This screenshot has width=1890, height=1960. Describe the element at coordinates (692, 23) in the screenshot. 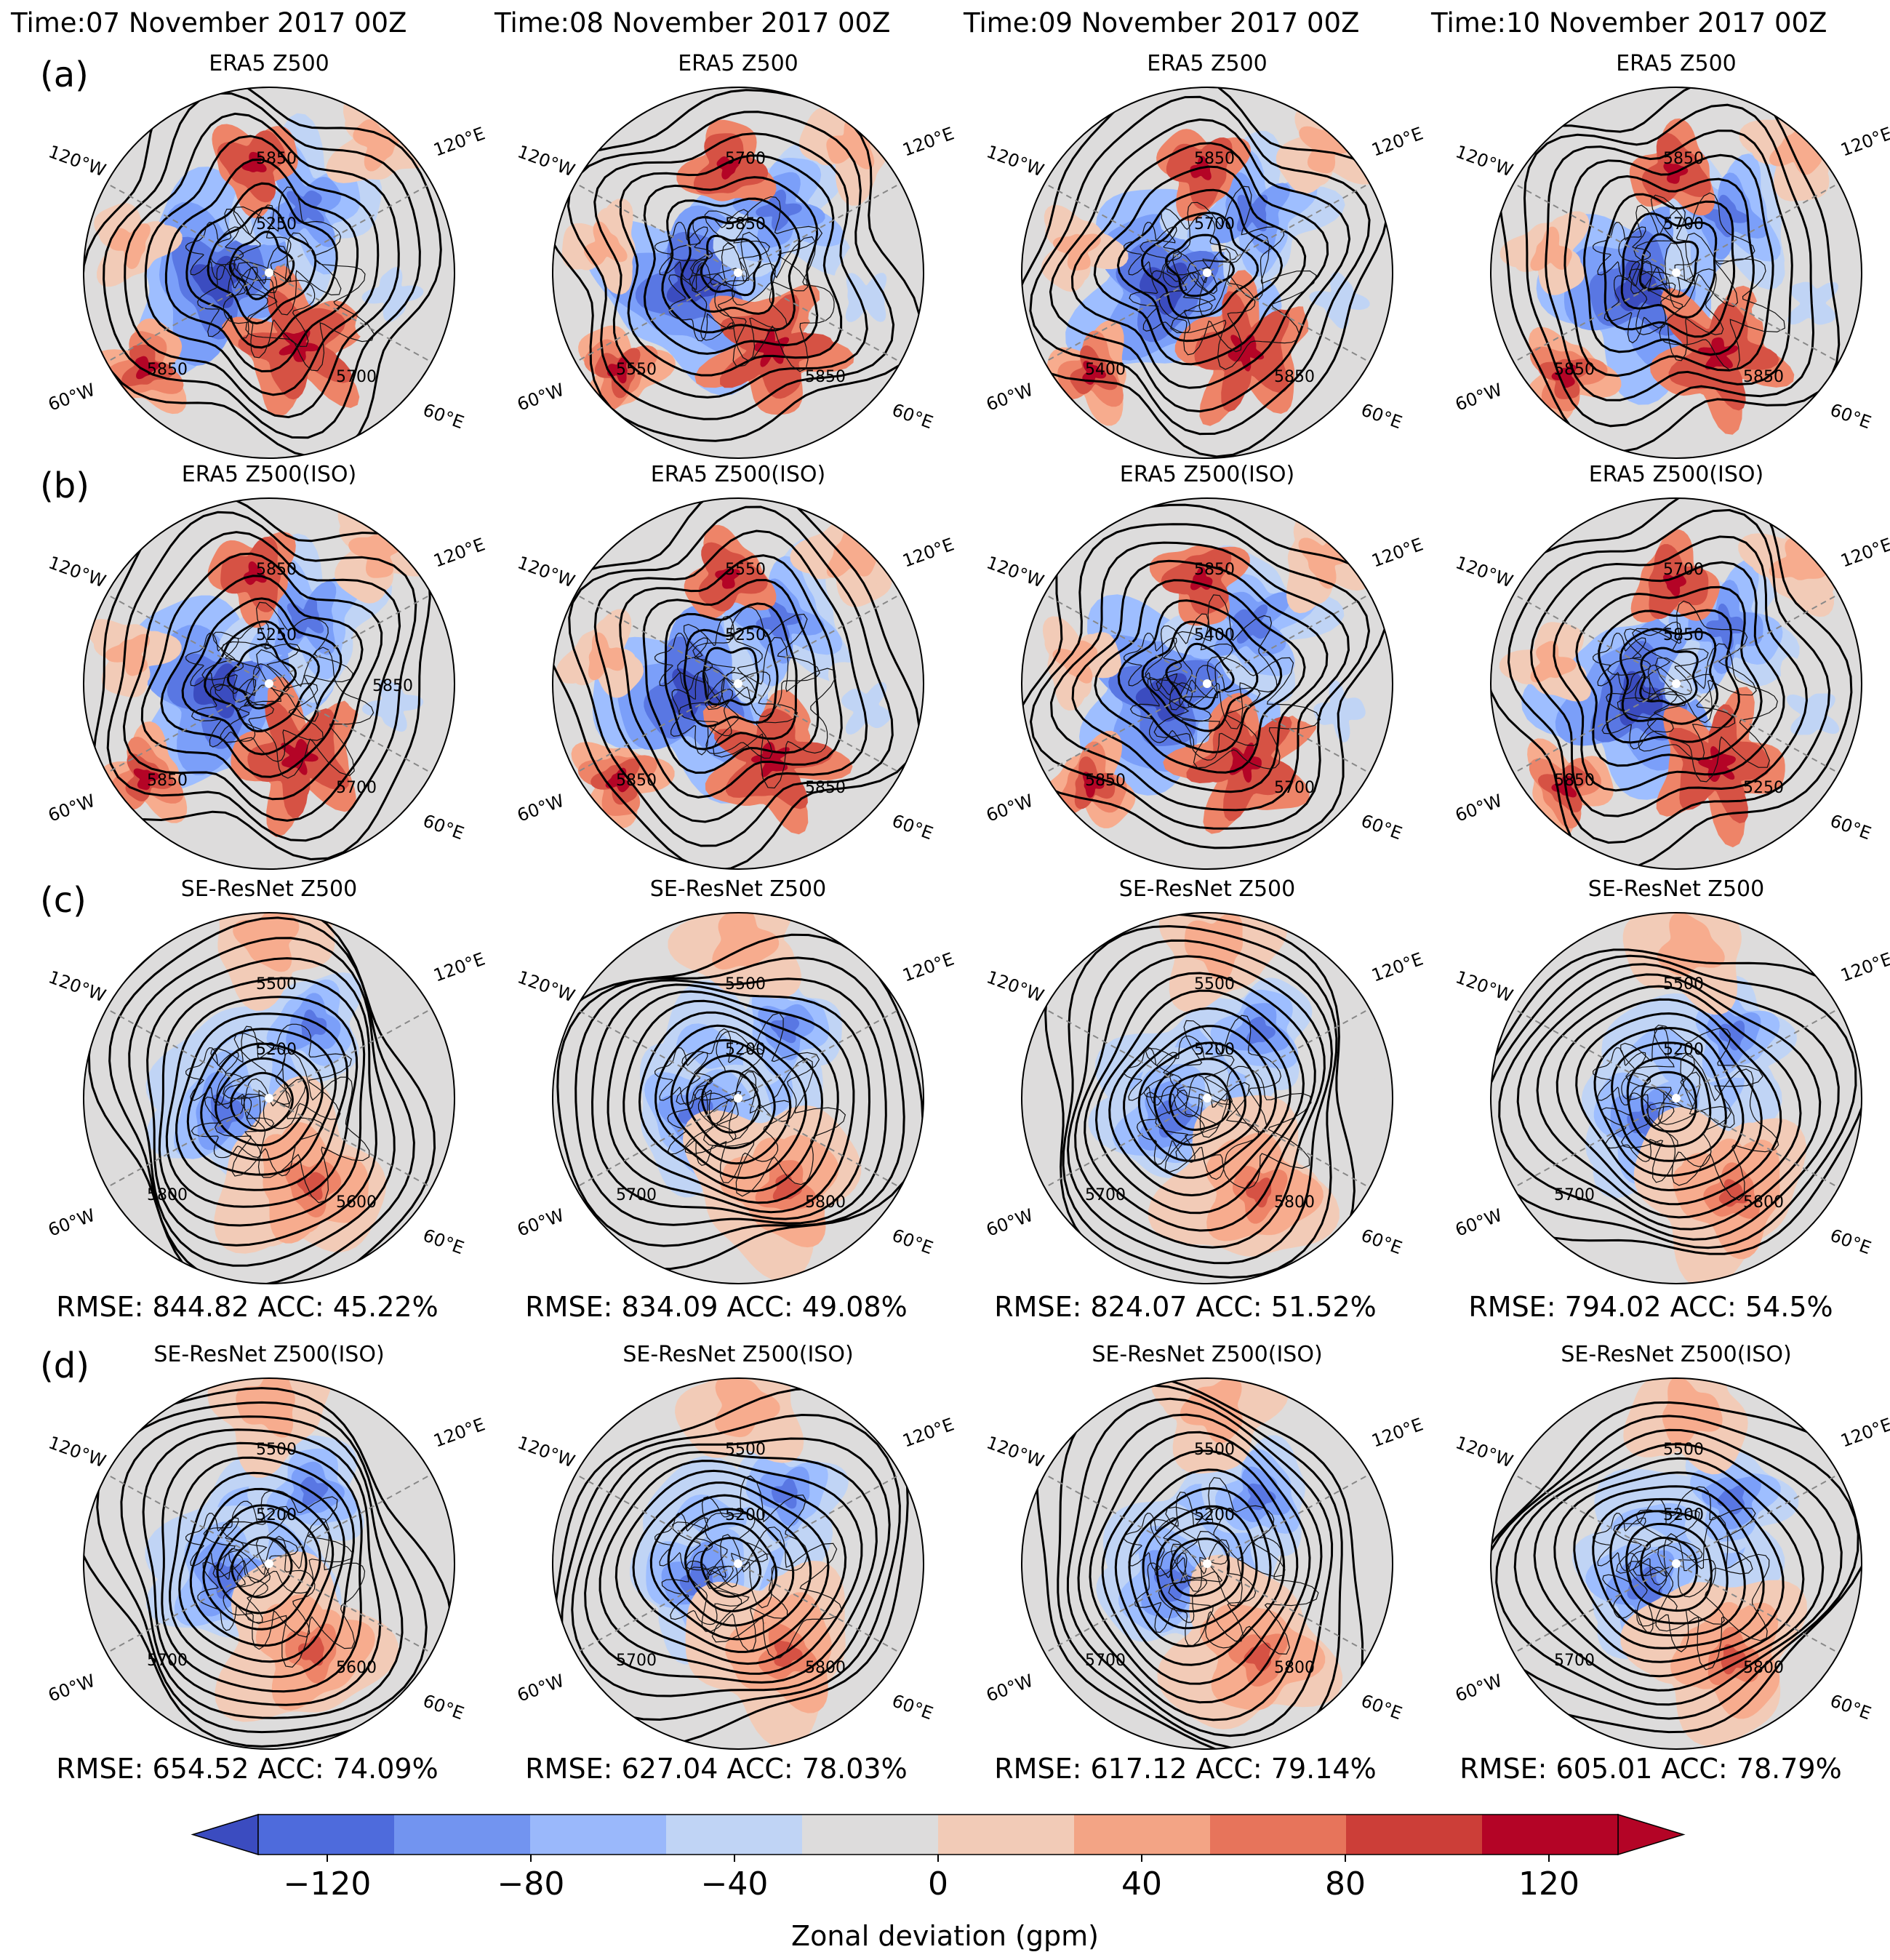

I see `column-time-2: Time:08 November 2017 00Z` at that location.